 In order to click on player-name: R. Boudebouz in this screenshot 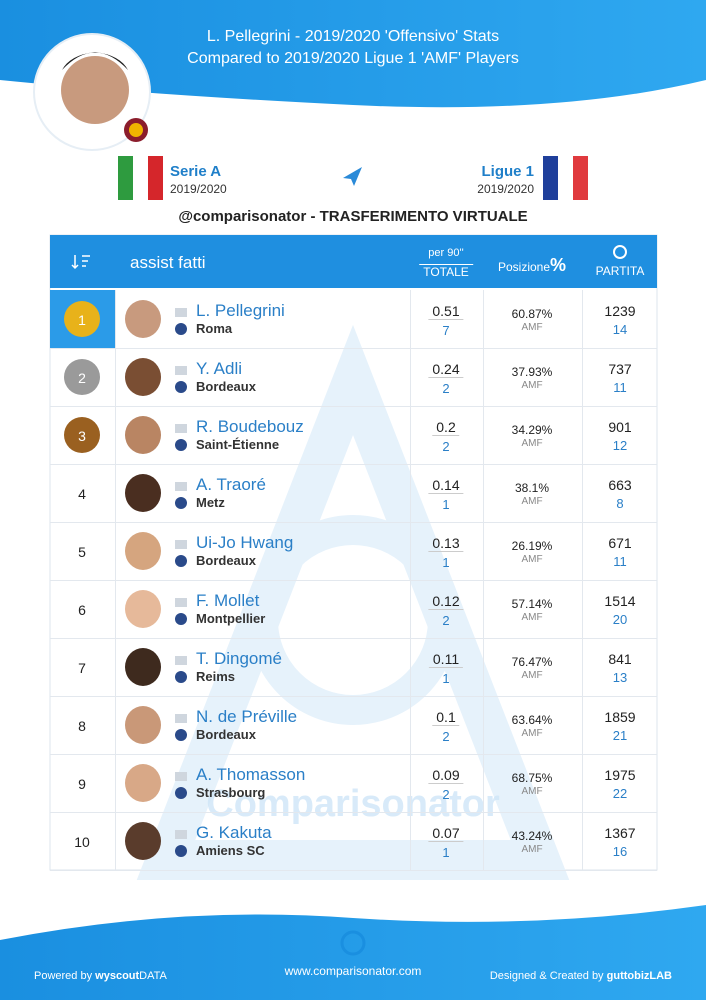, I will do `click(250, 426)`.